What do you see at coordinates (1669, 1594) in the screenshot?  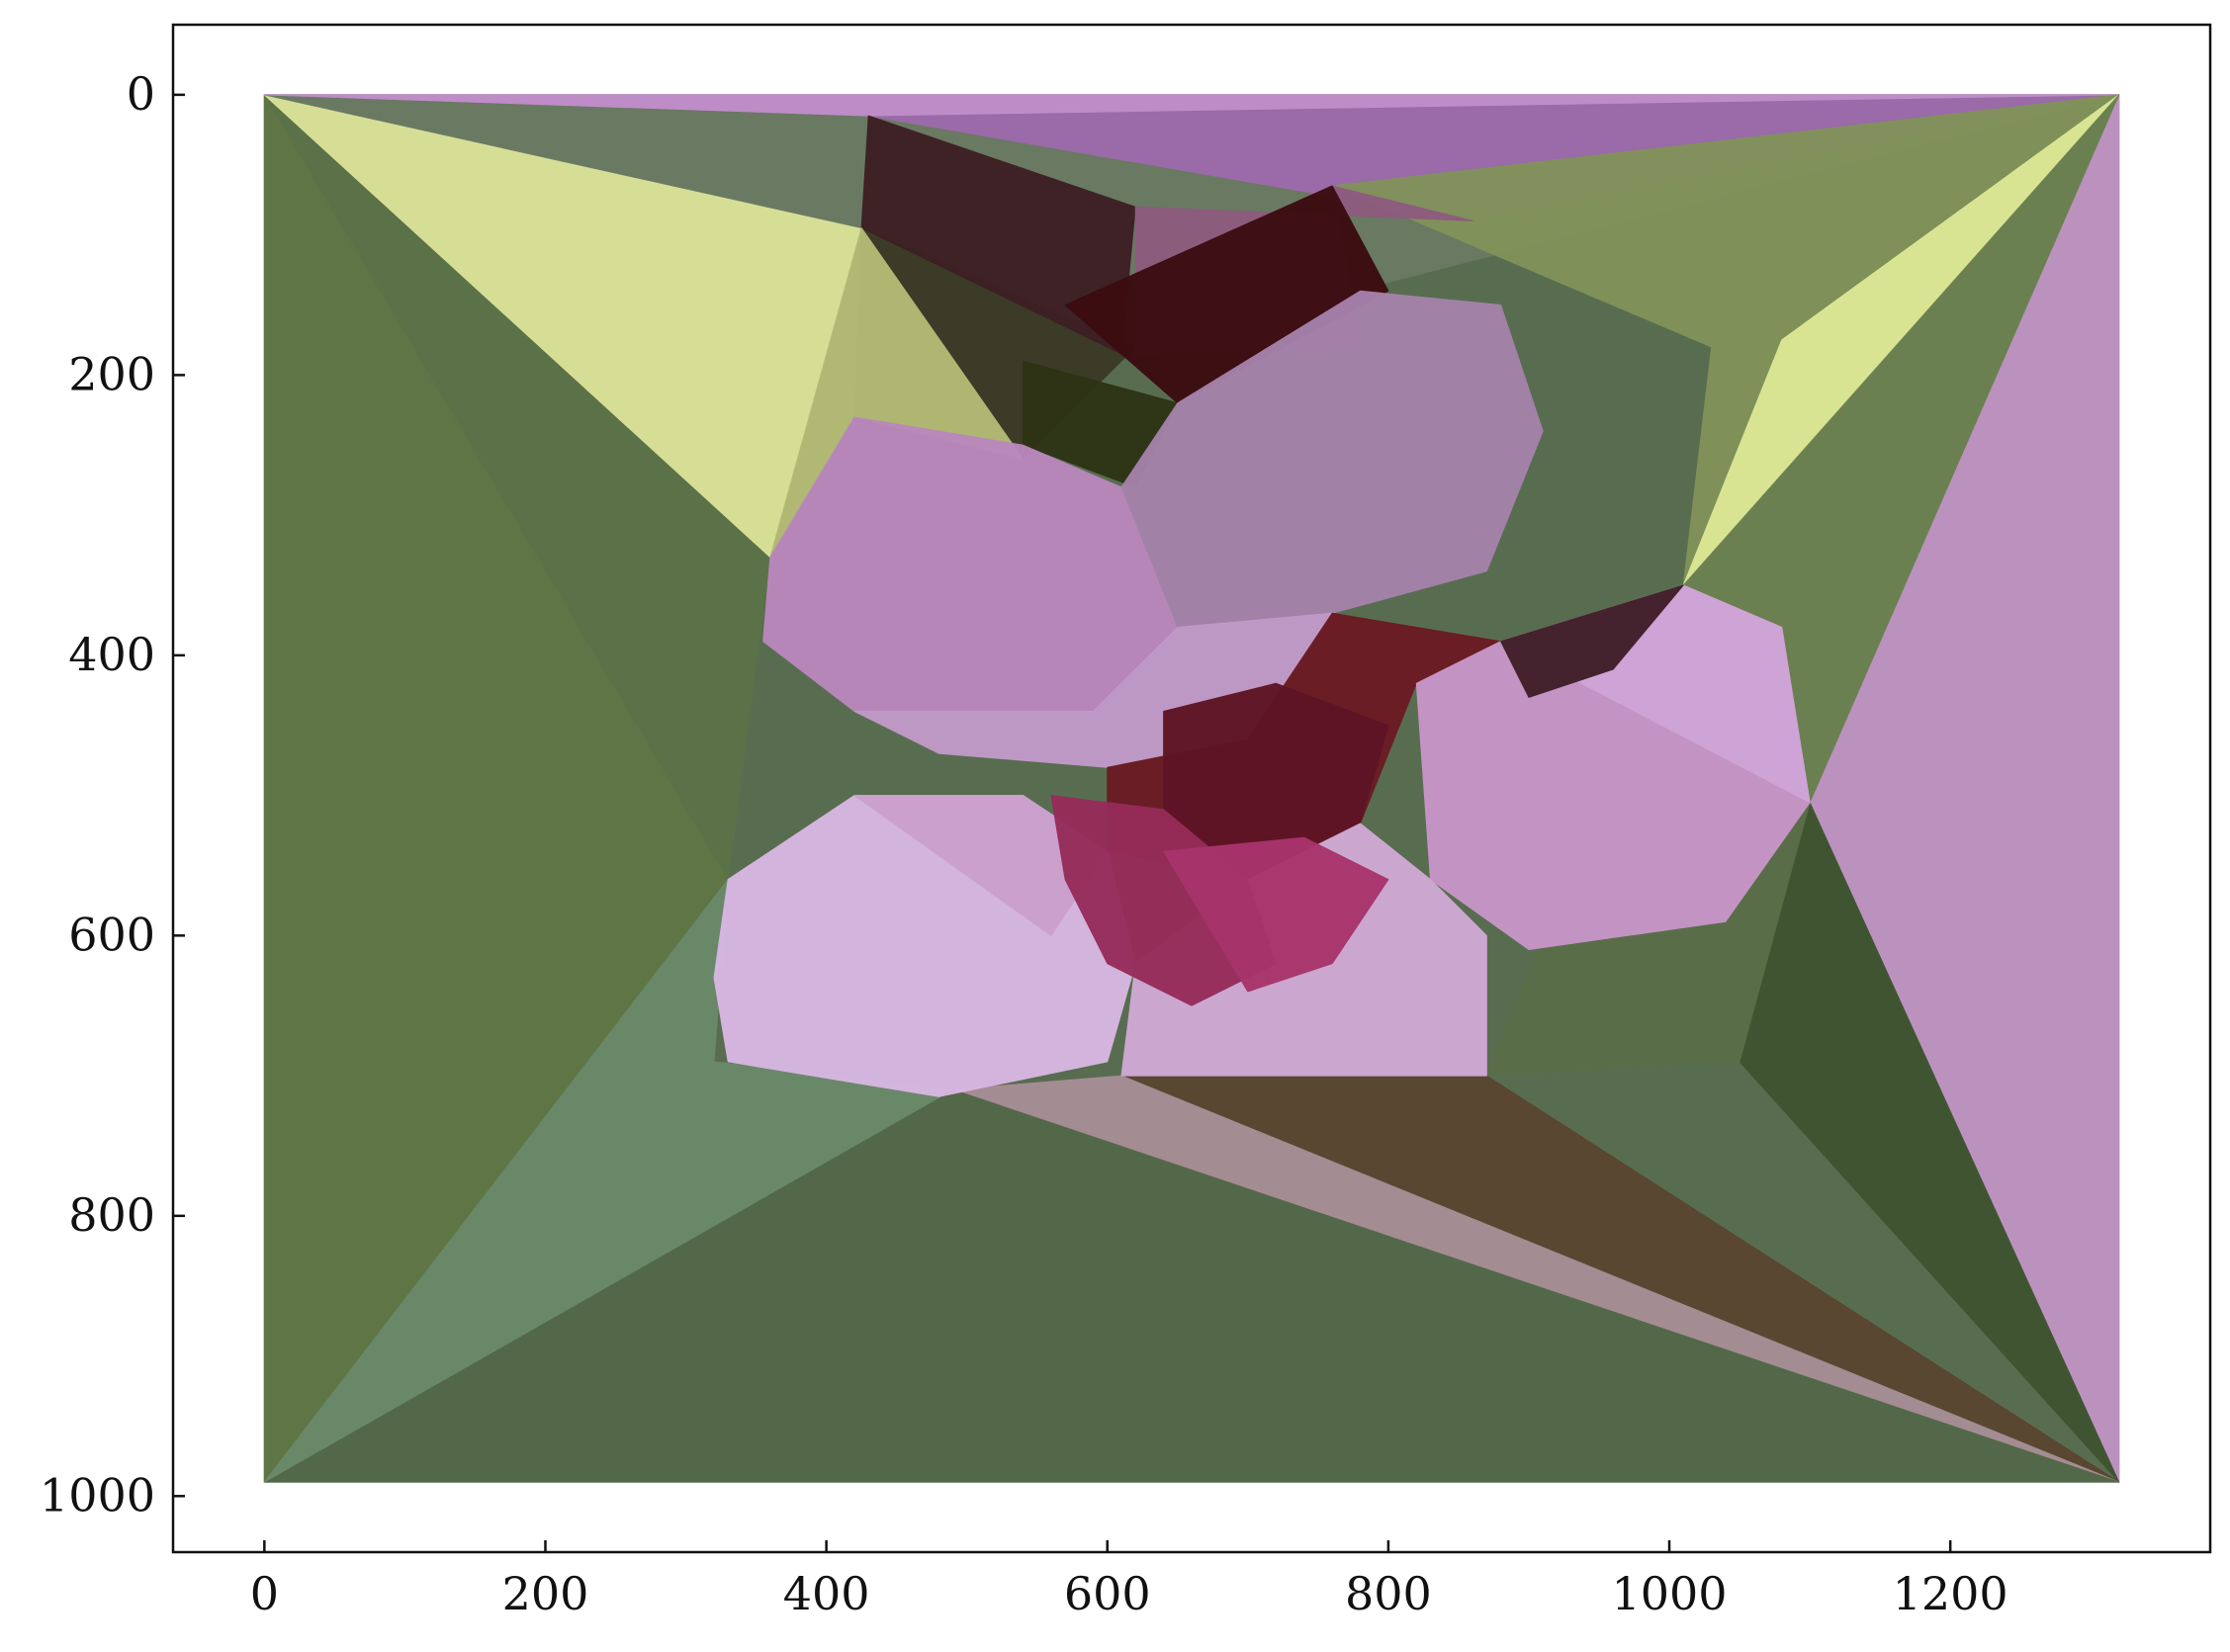 I see `x-tick-label: 1000` at bounding box center [1669, 1594].